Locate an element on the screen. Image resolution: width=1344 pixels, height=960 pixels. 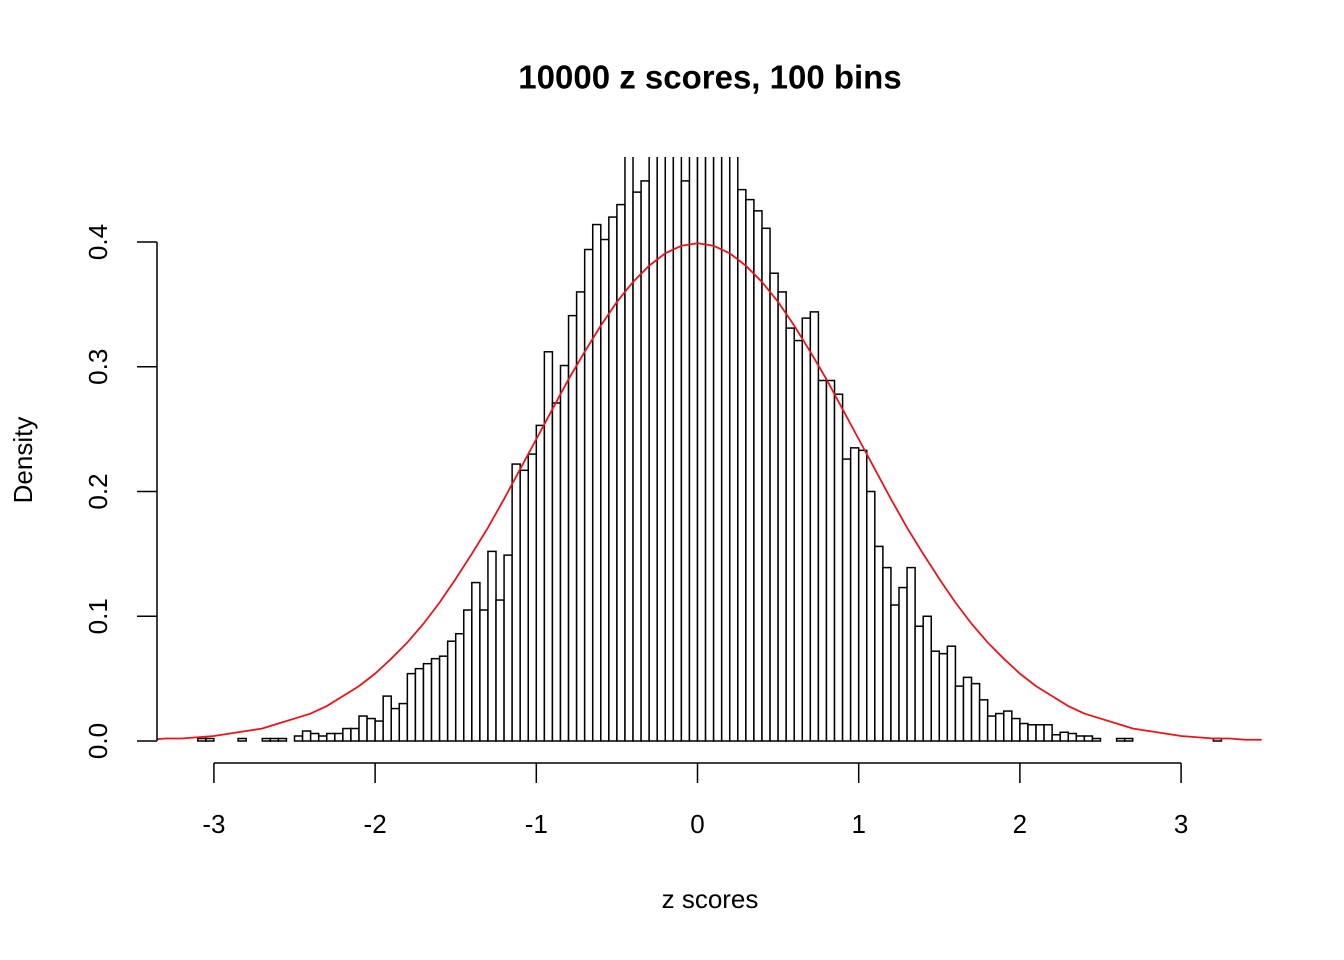
y-tick-label: 0.1 is located at coordinates (98, 616).